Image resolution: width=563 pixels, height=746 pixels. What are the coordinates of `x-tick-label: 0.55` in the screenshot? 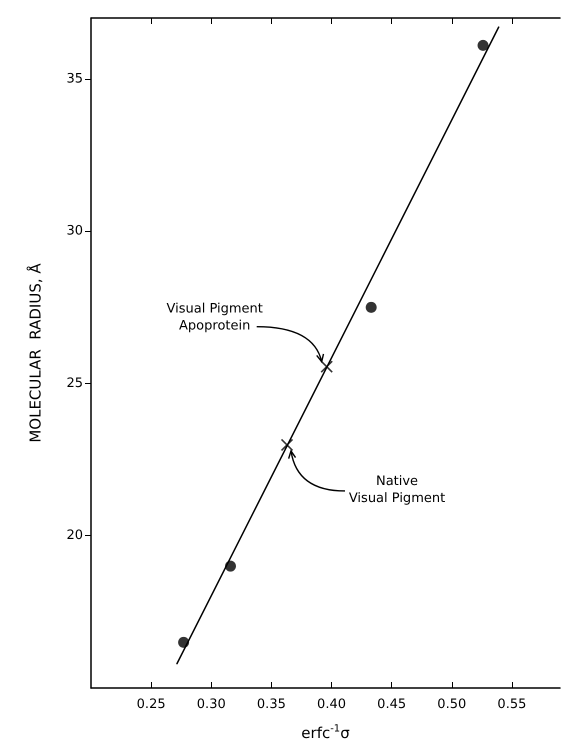 It's located at (511, 704).